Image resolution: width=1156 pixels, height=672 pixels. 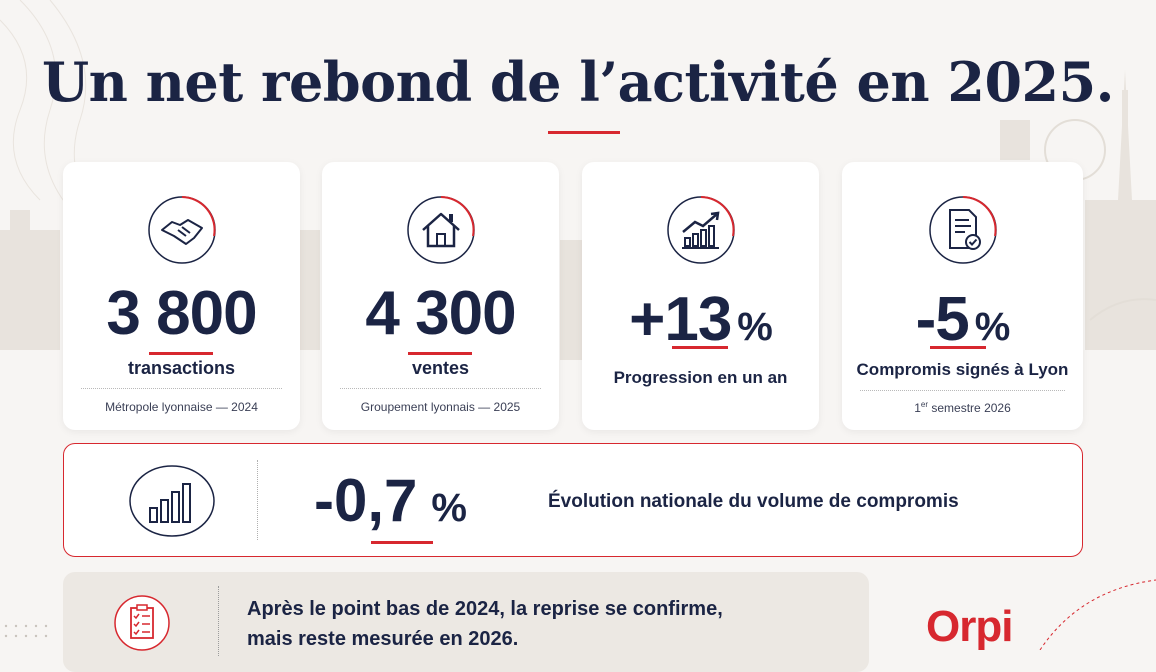 I want to click on growth-chart-icon, so click(x=700, y=230).